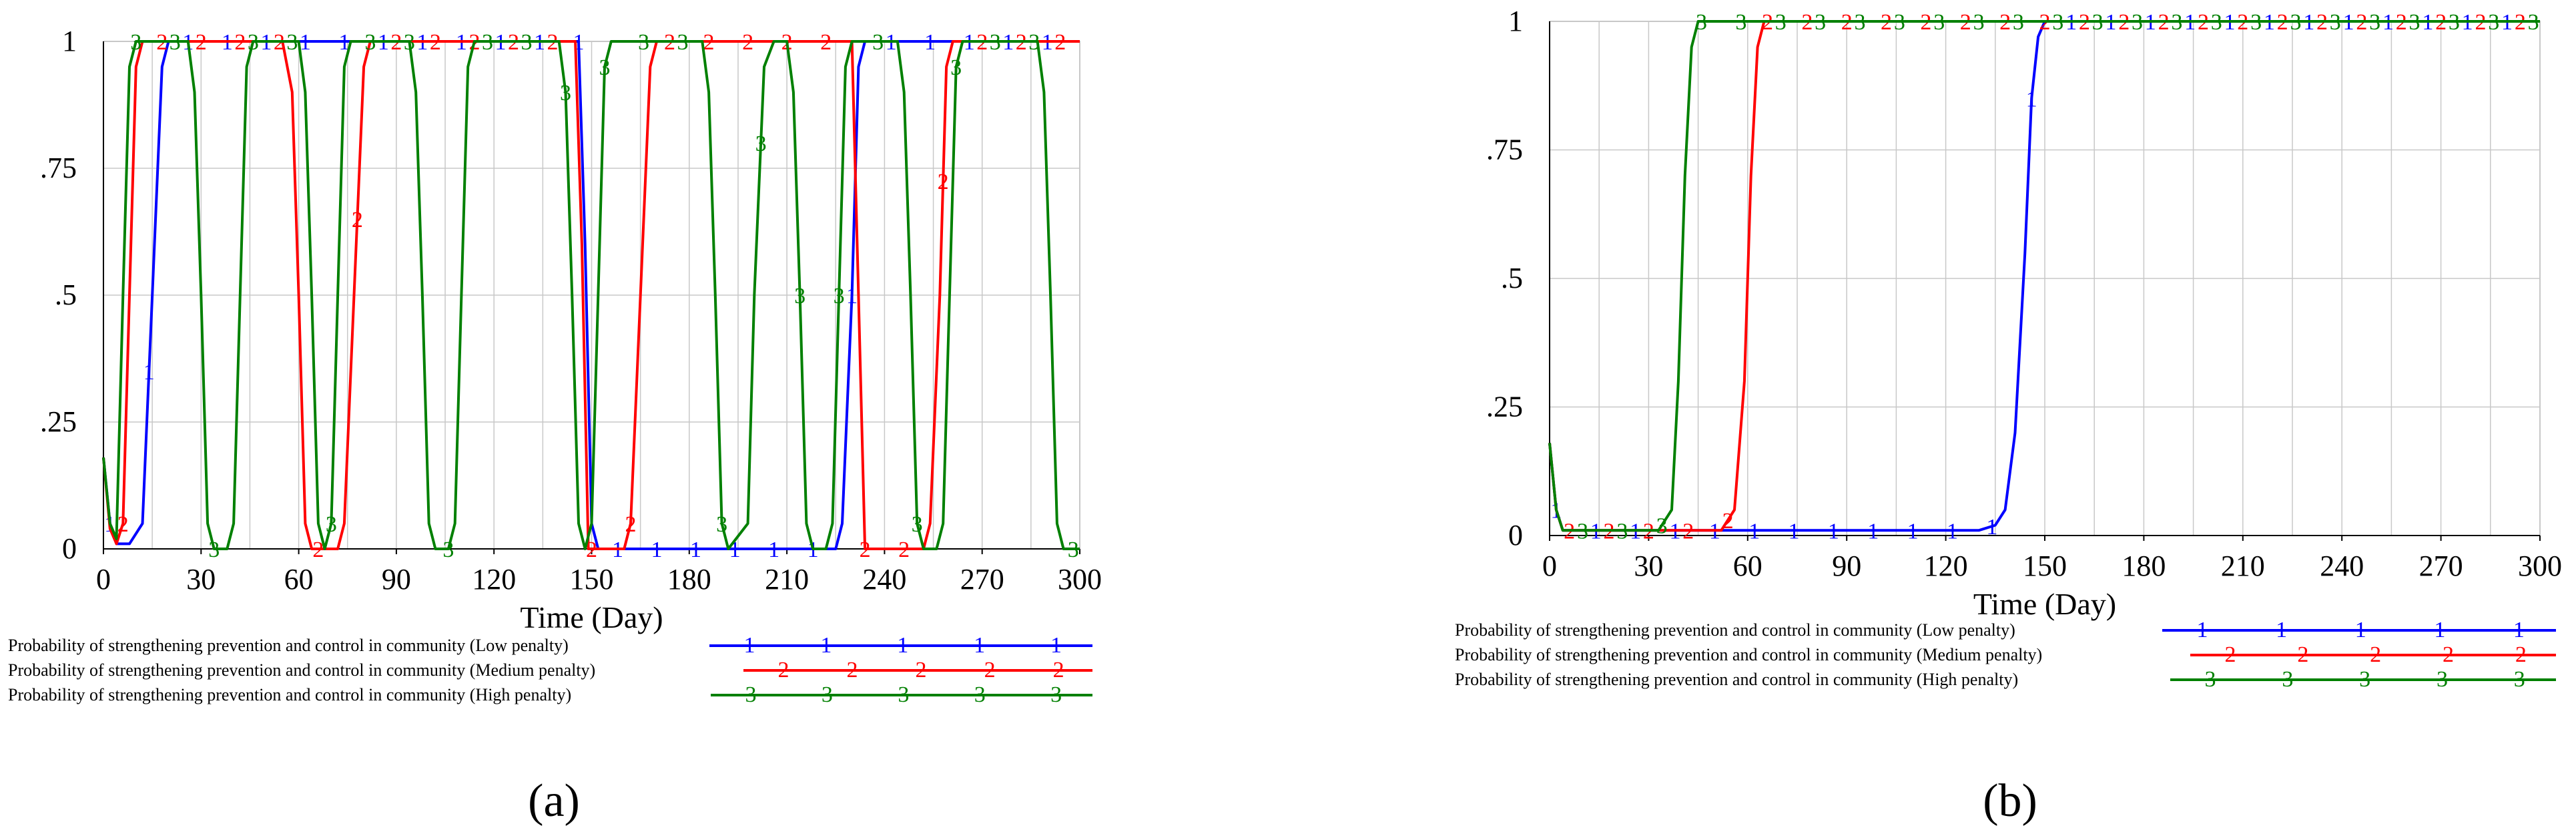 The image size is (2576, 836). I want to click on panel-label: (b), so click(2010, 801).